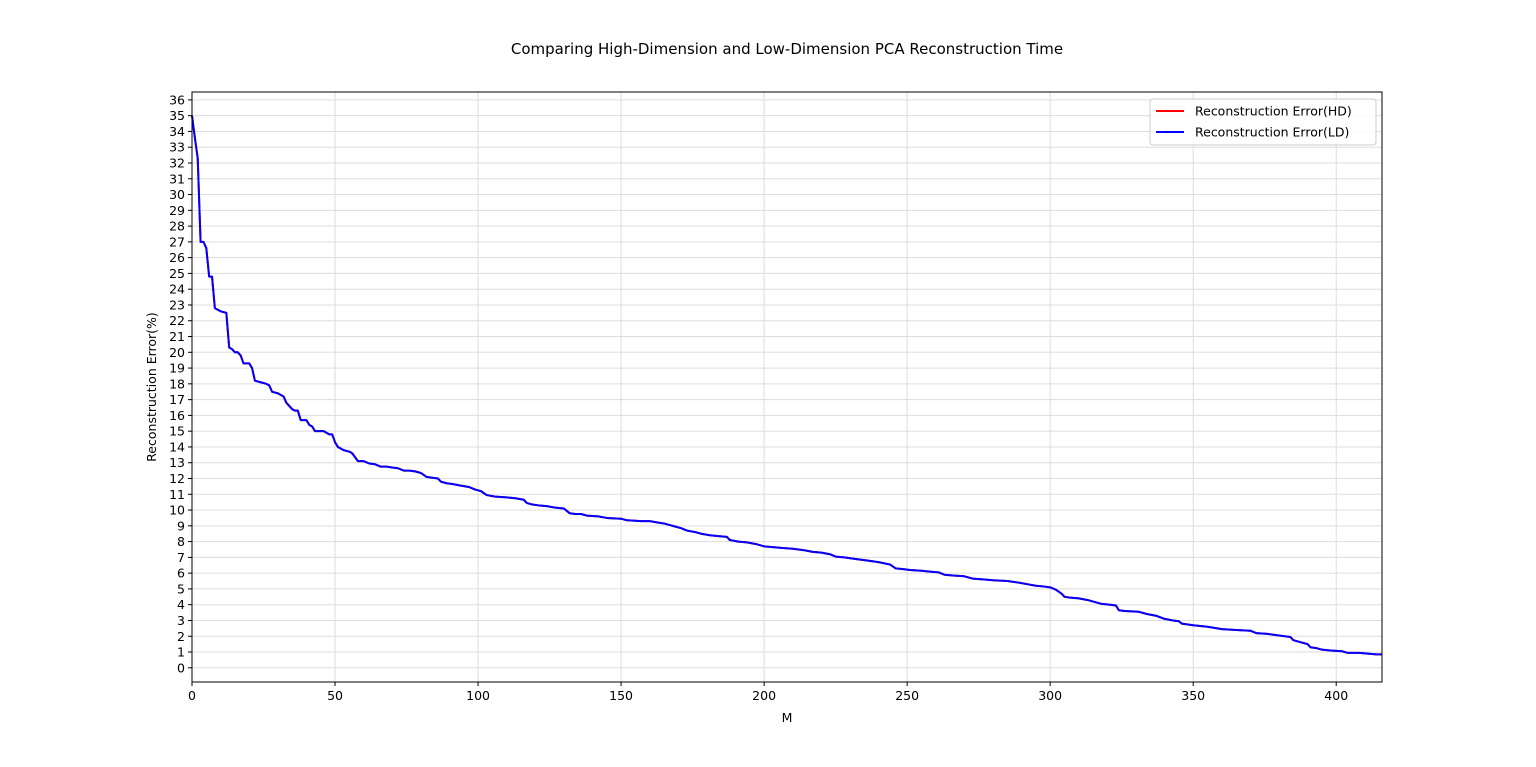 Image resolution: width=1536 pixels, height=767 pixels. What do you see at coordinates (177, 320) in the screenshot?
I see `y-tick-label: 22` at bounding box center [177, 320].